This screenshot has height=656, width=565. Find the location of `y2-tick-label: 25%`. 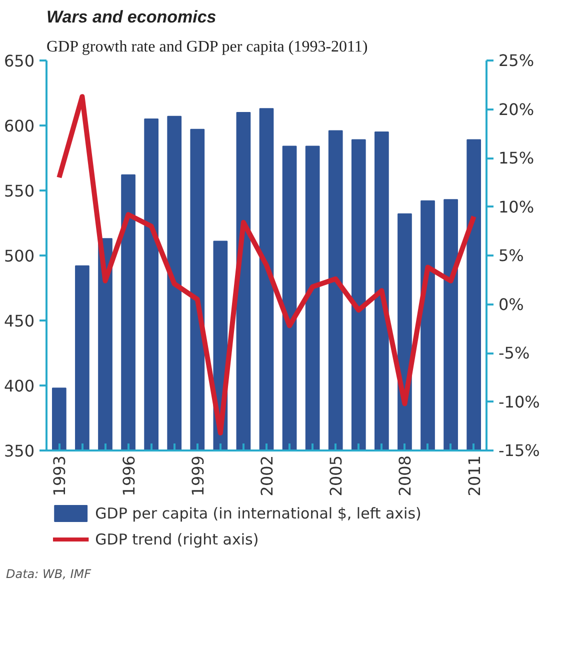

y2-tick-label: 25% is located at coordinates (516, 60).